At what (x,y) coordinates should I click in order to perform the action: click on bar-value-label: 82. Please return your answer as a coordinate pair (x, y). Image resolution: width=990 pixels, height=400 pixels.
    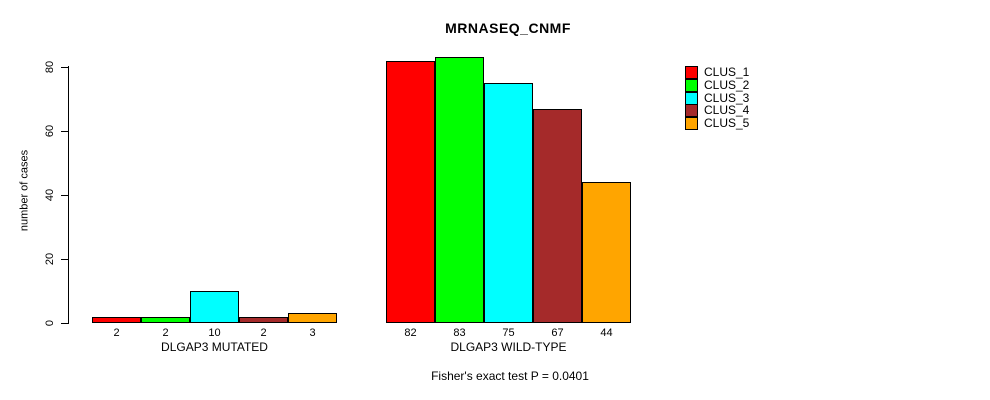
    Looking at the image, I should click on (410, 333).